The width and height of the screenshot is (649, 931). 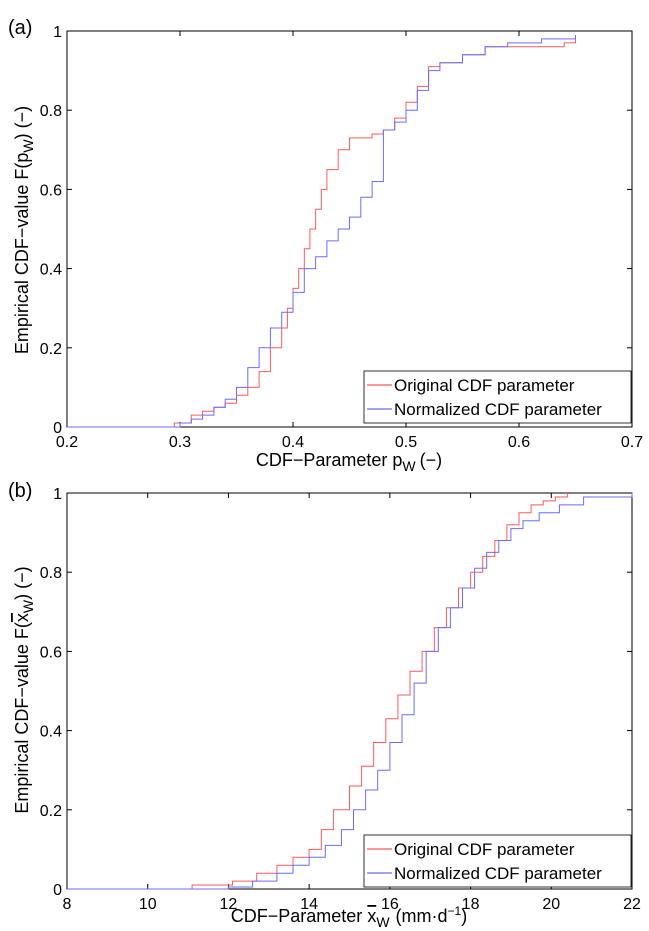 What do you see at coordinates (519, 442) in the screenshot?
I see `x-tick-label: 0.6` at bounding box center [519, 442].